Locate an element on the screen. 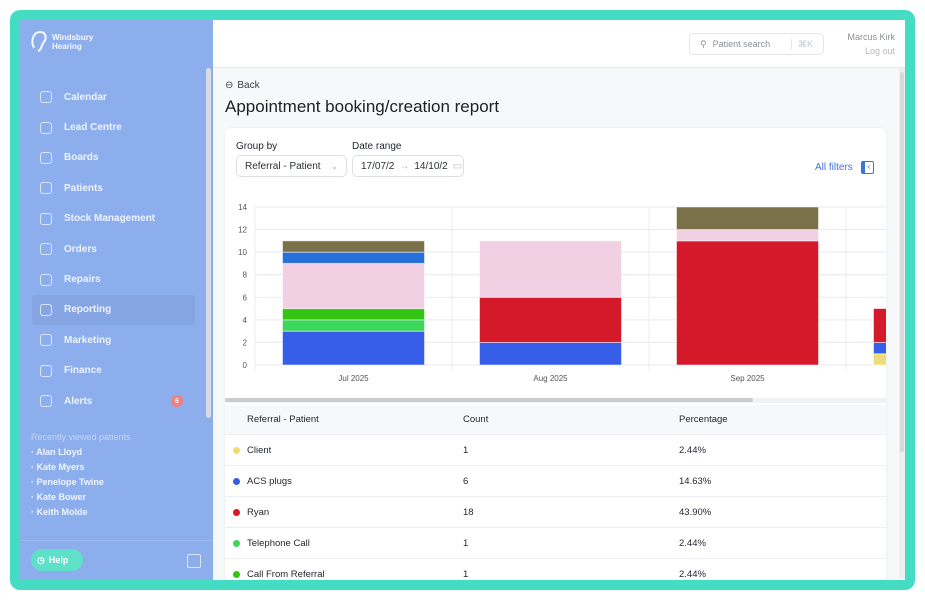  divider is located at coordinates (116, 540).